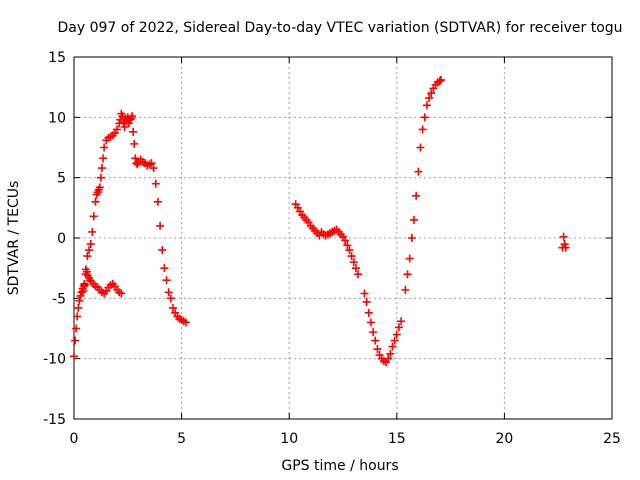 The width and height of the screenshot is (640, 480). What do you see at coordinates (74, 439) in the screenshot?
I see `x-tick-label: 0` at bounding box center [74, 439].